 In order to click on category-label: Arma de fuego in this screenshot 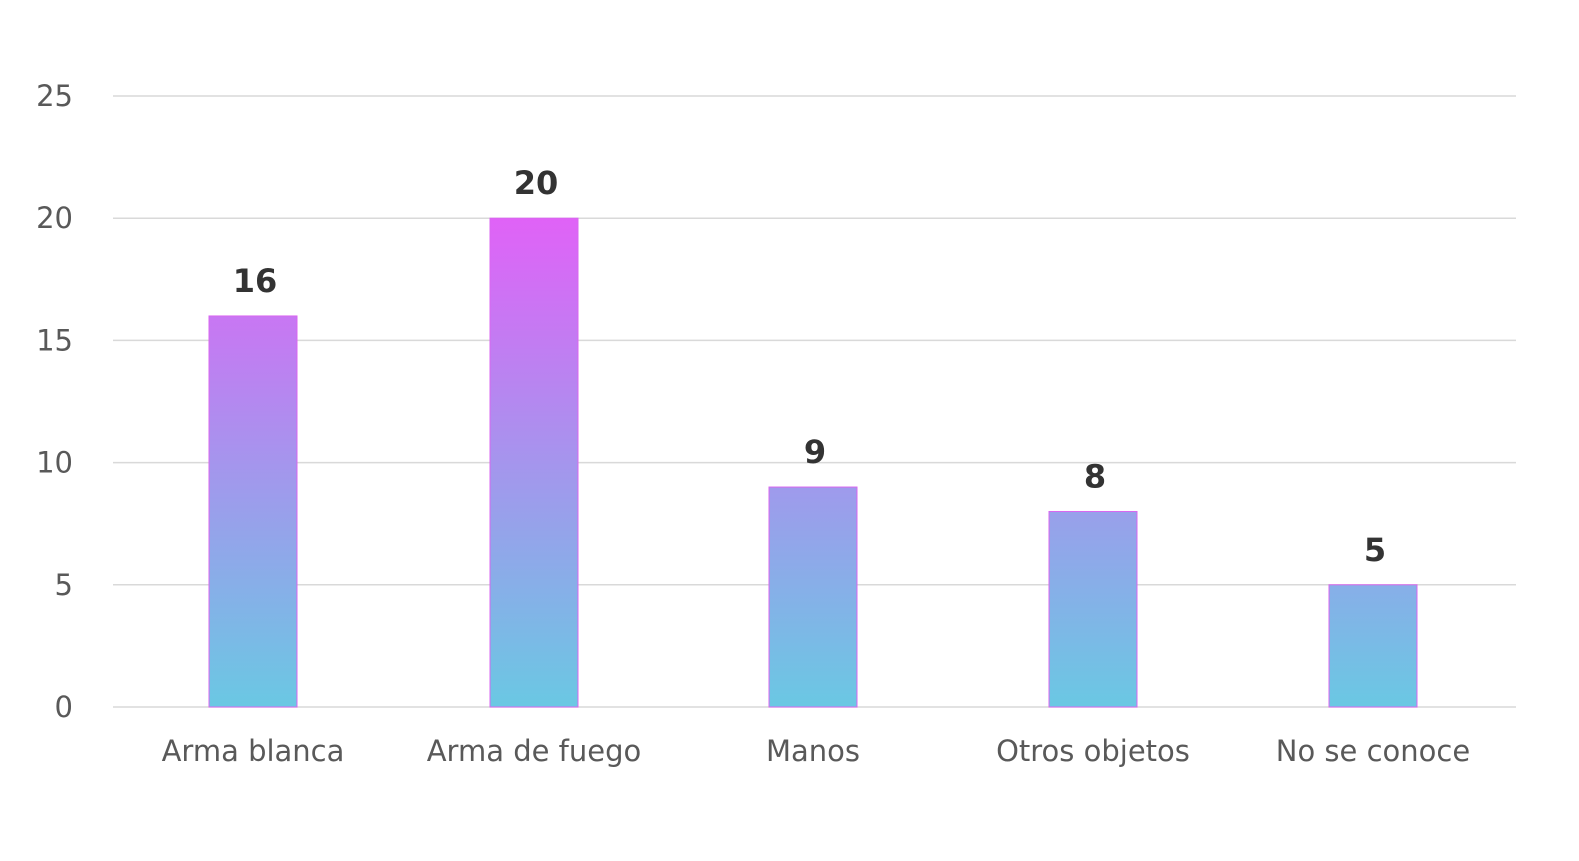, I will do `click(534, 751)`.